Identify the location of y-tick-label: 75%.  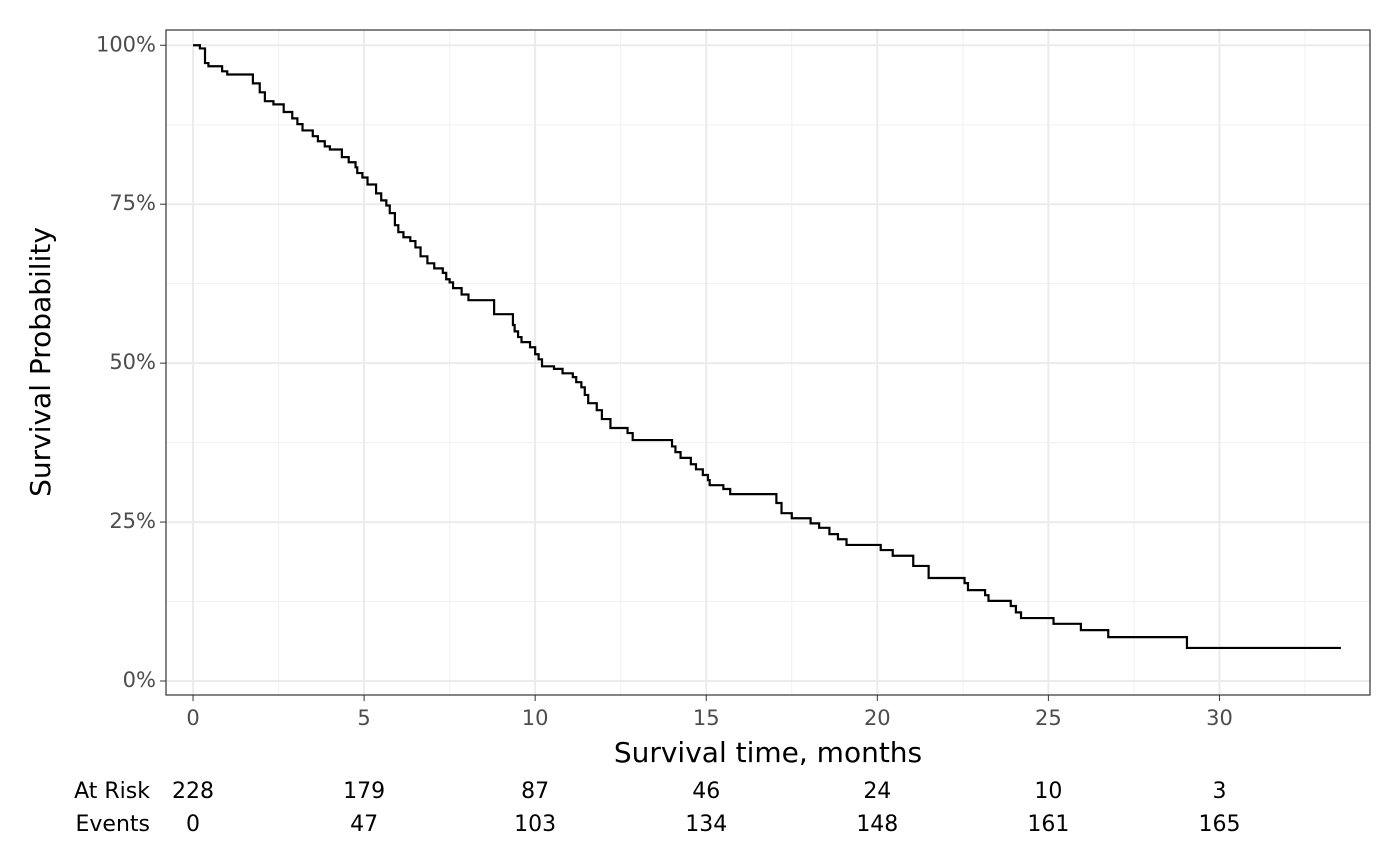
(132, 203).